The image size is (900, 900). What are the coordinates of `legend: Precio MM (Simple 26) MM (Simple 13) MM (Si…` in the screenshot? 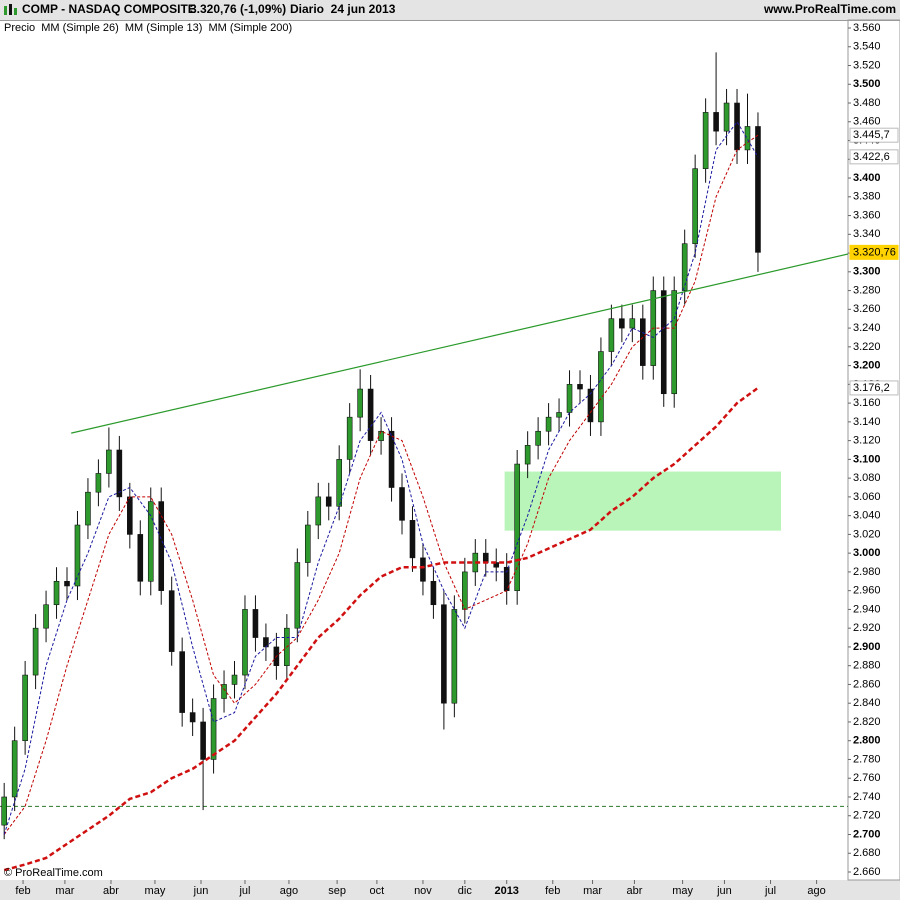 It's located at (148, 28).